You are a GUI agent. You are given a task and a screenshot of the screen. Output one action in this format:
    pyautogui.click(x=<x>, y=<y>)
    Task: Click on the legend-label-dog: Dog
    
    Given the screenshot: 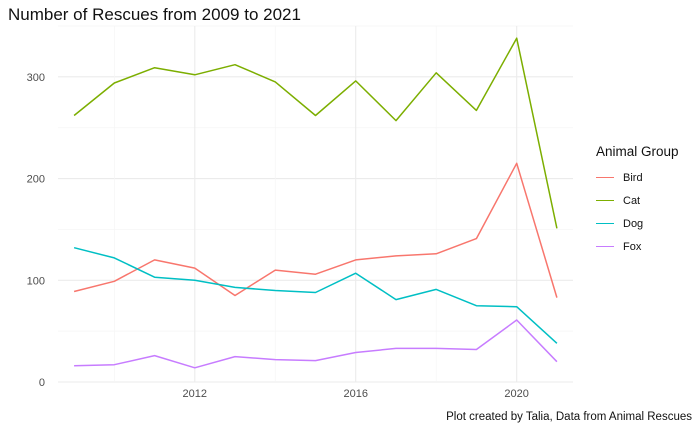 What is the action you would take?
    pyautogui.click(x=633, y=223)
    